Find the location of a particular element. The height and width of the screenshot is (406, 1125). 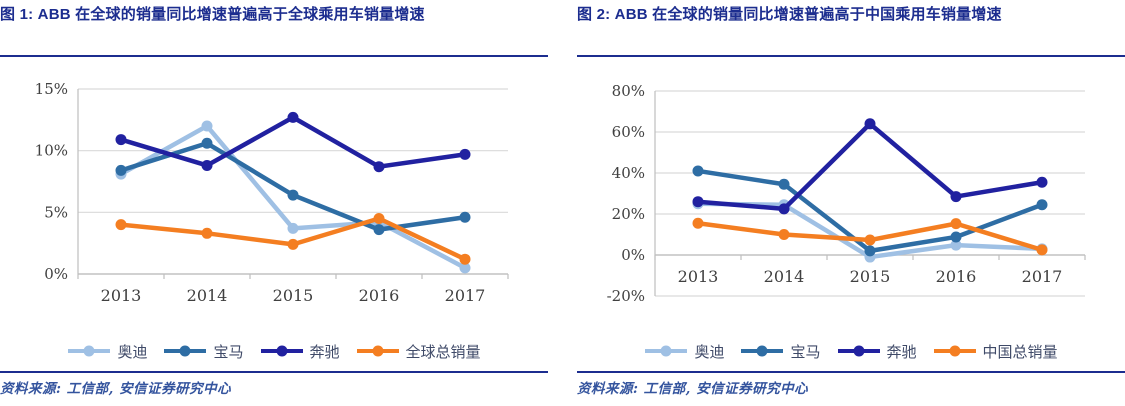

legend-label: 中国总销量 is located at coordinates (1020, 351).